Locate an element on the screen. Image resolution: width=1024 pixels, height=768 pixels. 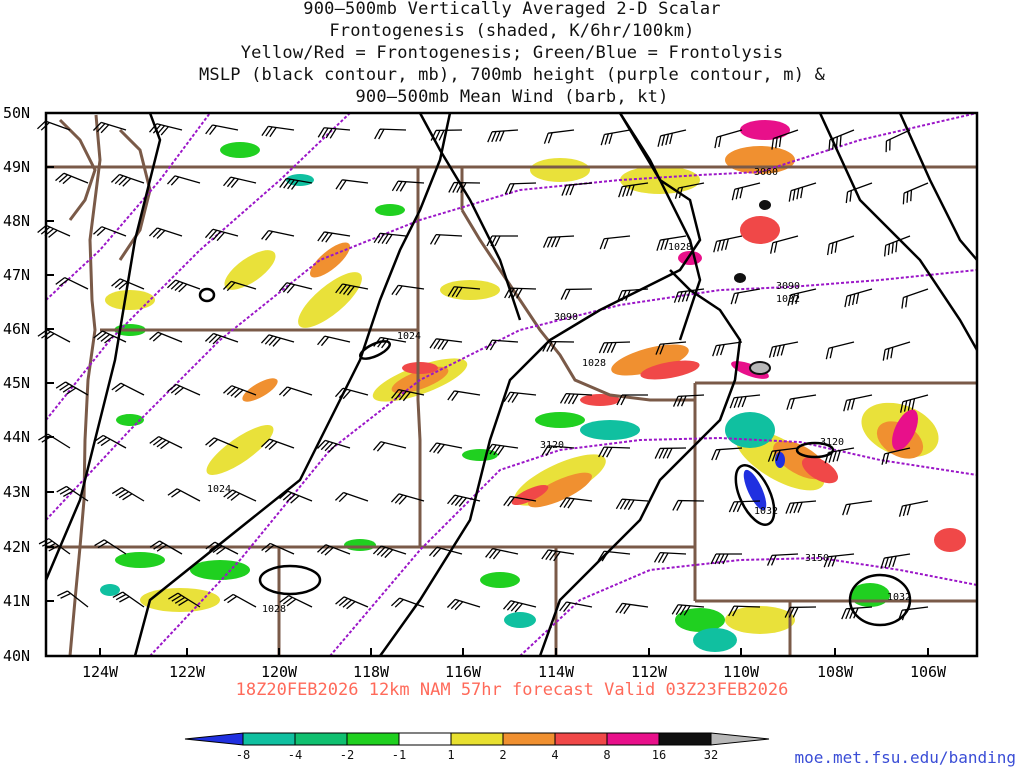
lat-label: 45N is located at coordinates (16, 383).